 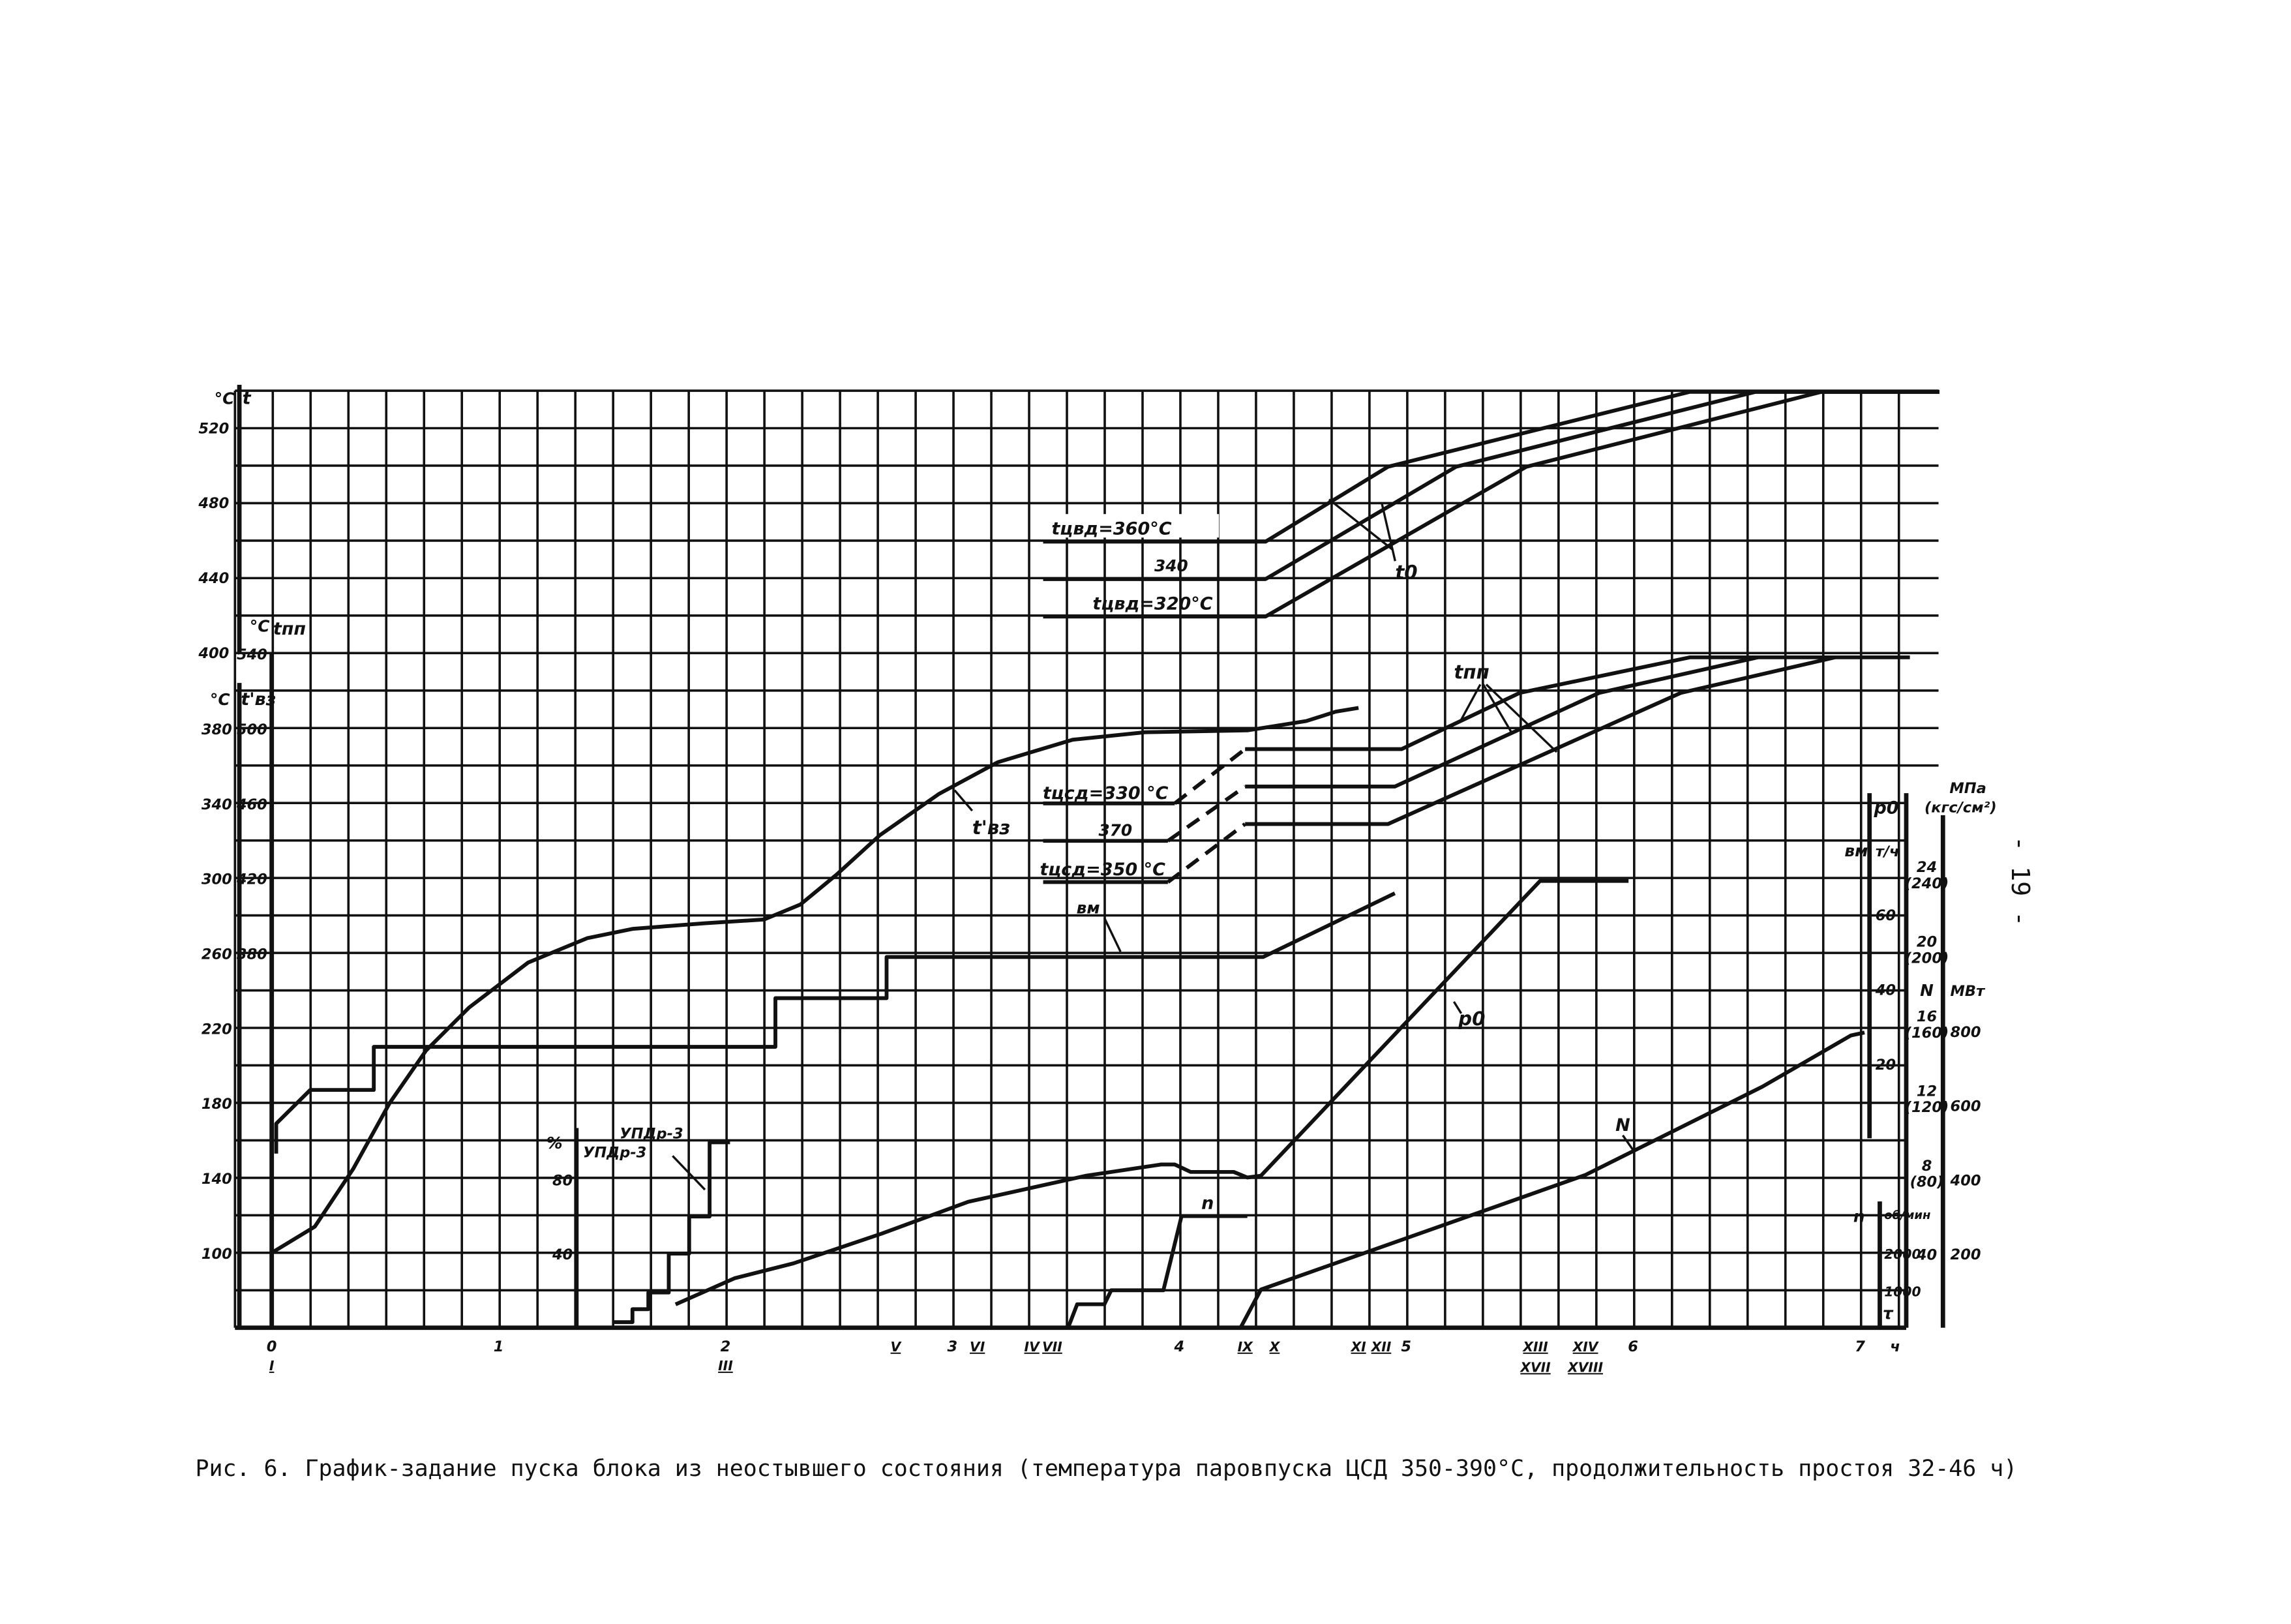 What do you see at coordinates (2020, 881) in the screenshot?
I see `page-number: - 19 -` at bounding box center [2020, 881].